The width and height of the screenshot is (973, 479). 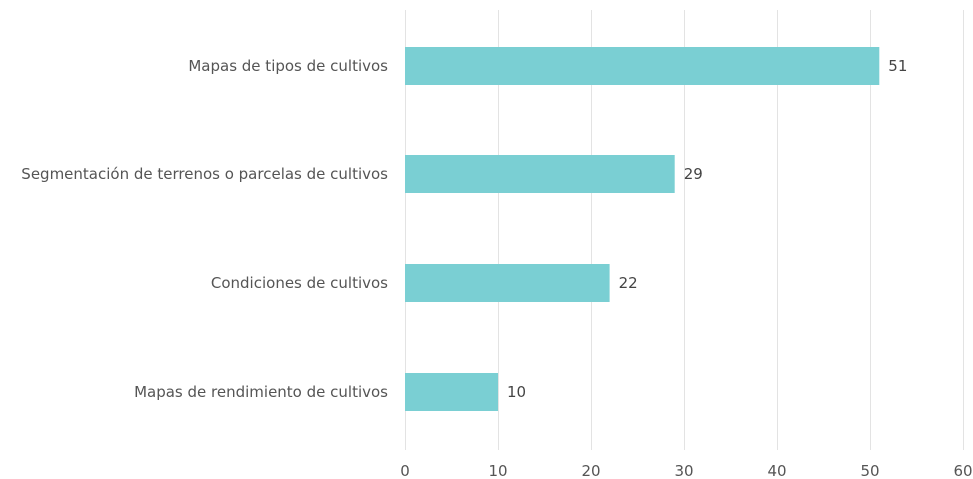 I want to click on data-label: 10, so click(x=516, y=392).